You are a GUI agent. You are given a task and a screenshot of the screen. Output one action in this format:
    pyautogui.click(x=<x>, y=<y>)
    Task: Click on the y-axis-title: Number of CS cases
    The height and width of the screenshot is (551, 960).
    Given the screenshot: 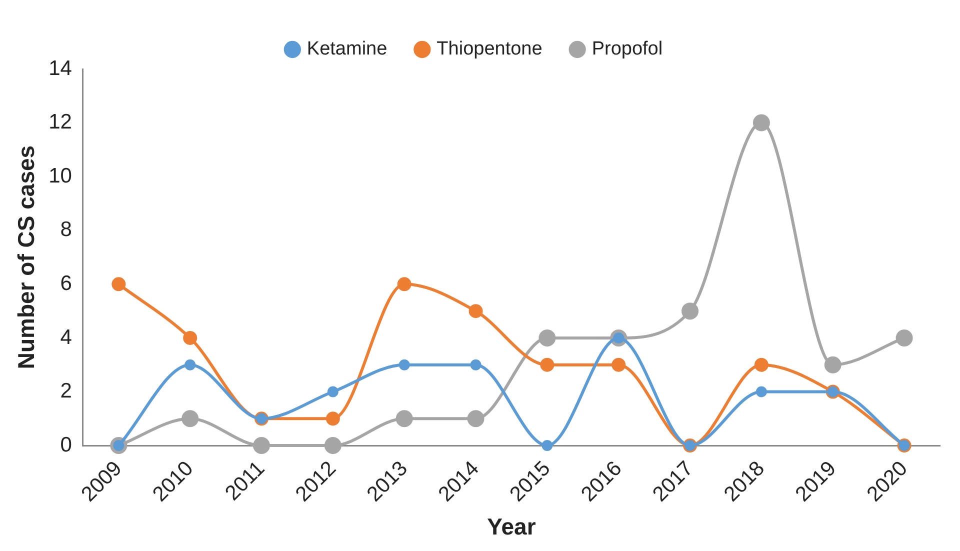 What is the action you would take?
    pyautogui.click(x=26, y=257)
    